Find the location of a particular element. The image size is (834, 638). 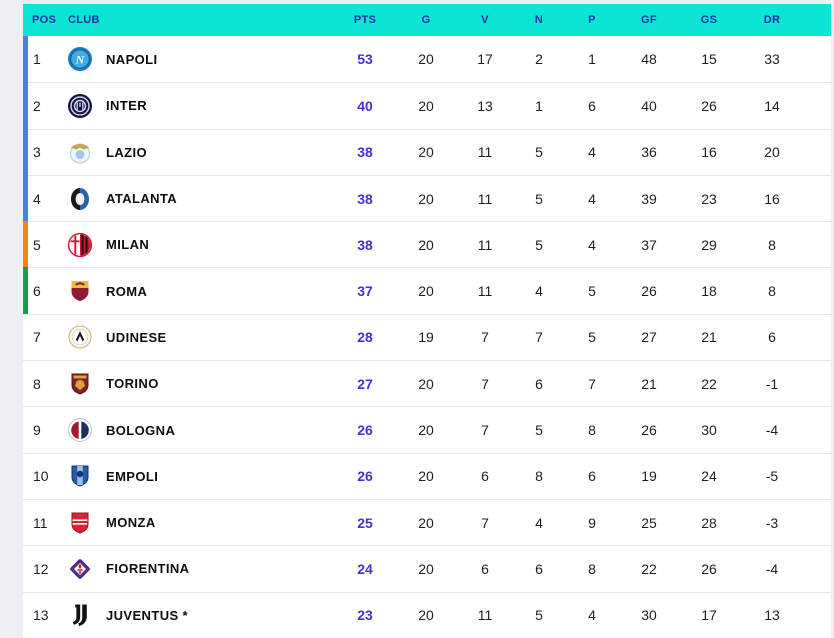

losses-value: 7 is located at coordinates (592, 383).